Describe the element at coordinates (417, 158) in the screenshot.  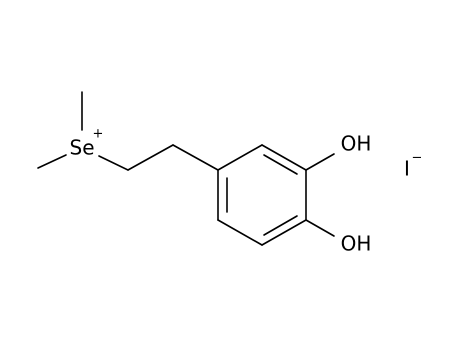
I see `charge: −` at that location.